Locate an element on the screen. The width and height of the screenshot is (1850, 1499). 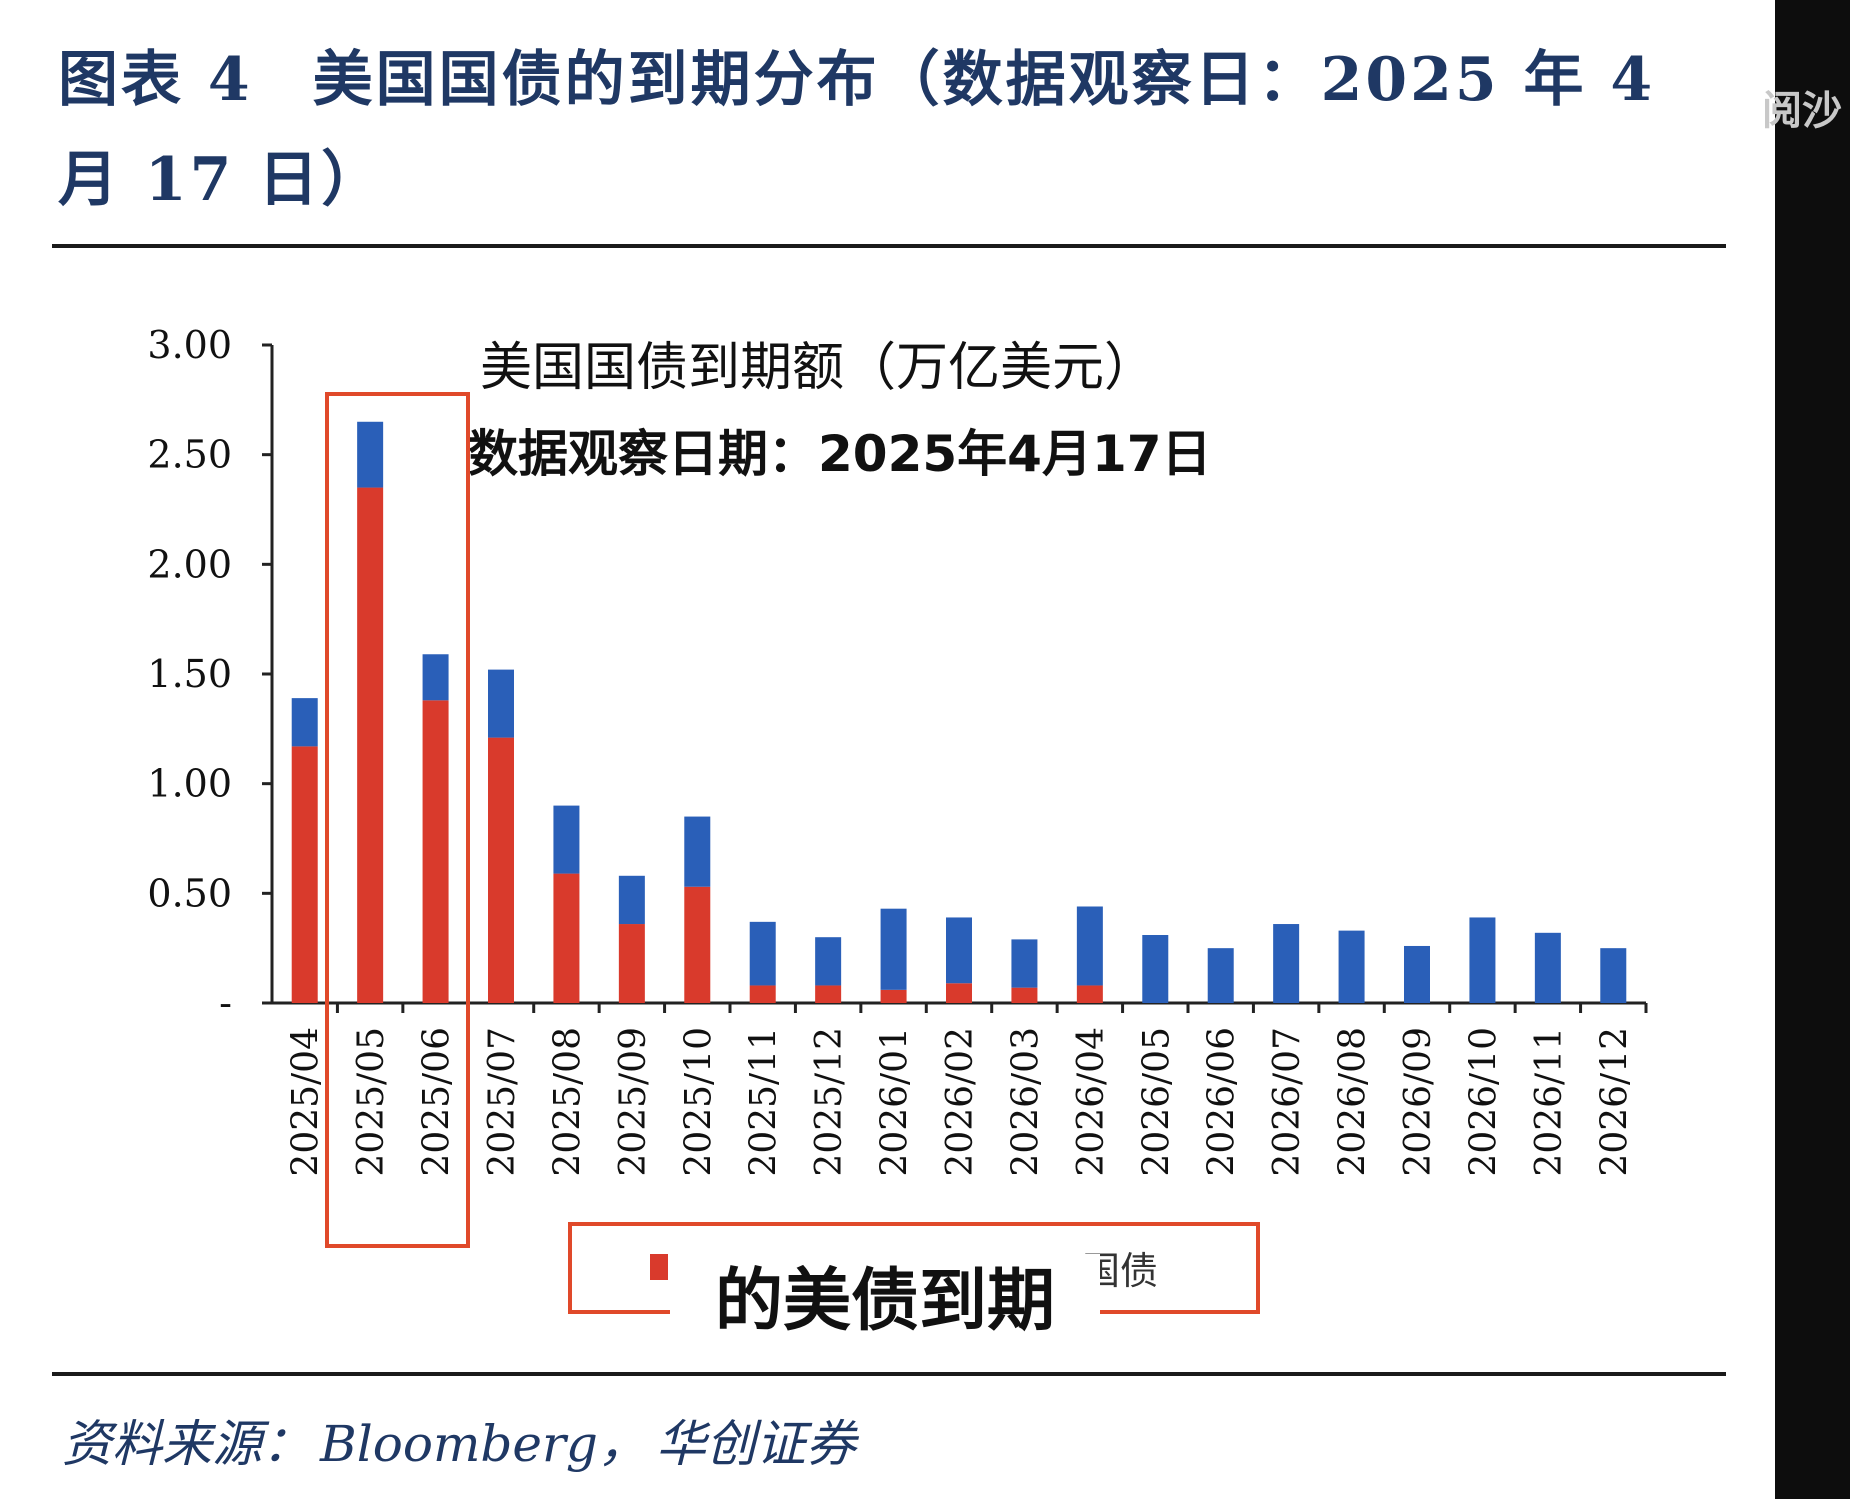
x-tick-label: 2025/12 is located at coordinates (829, 1102).